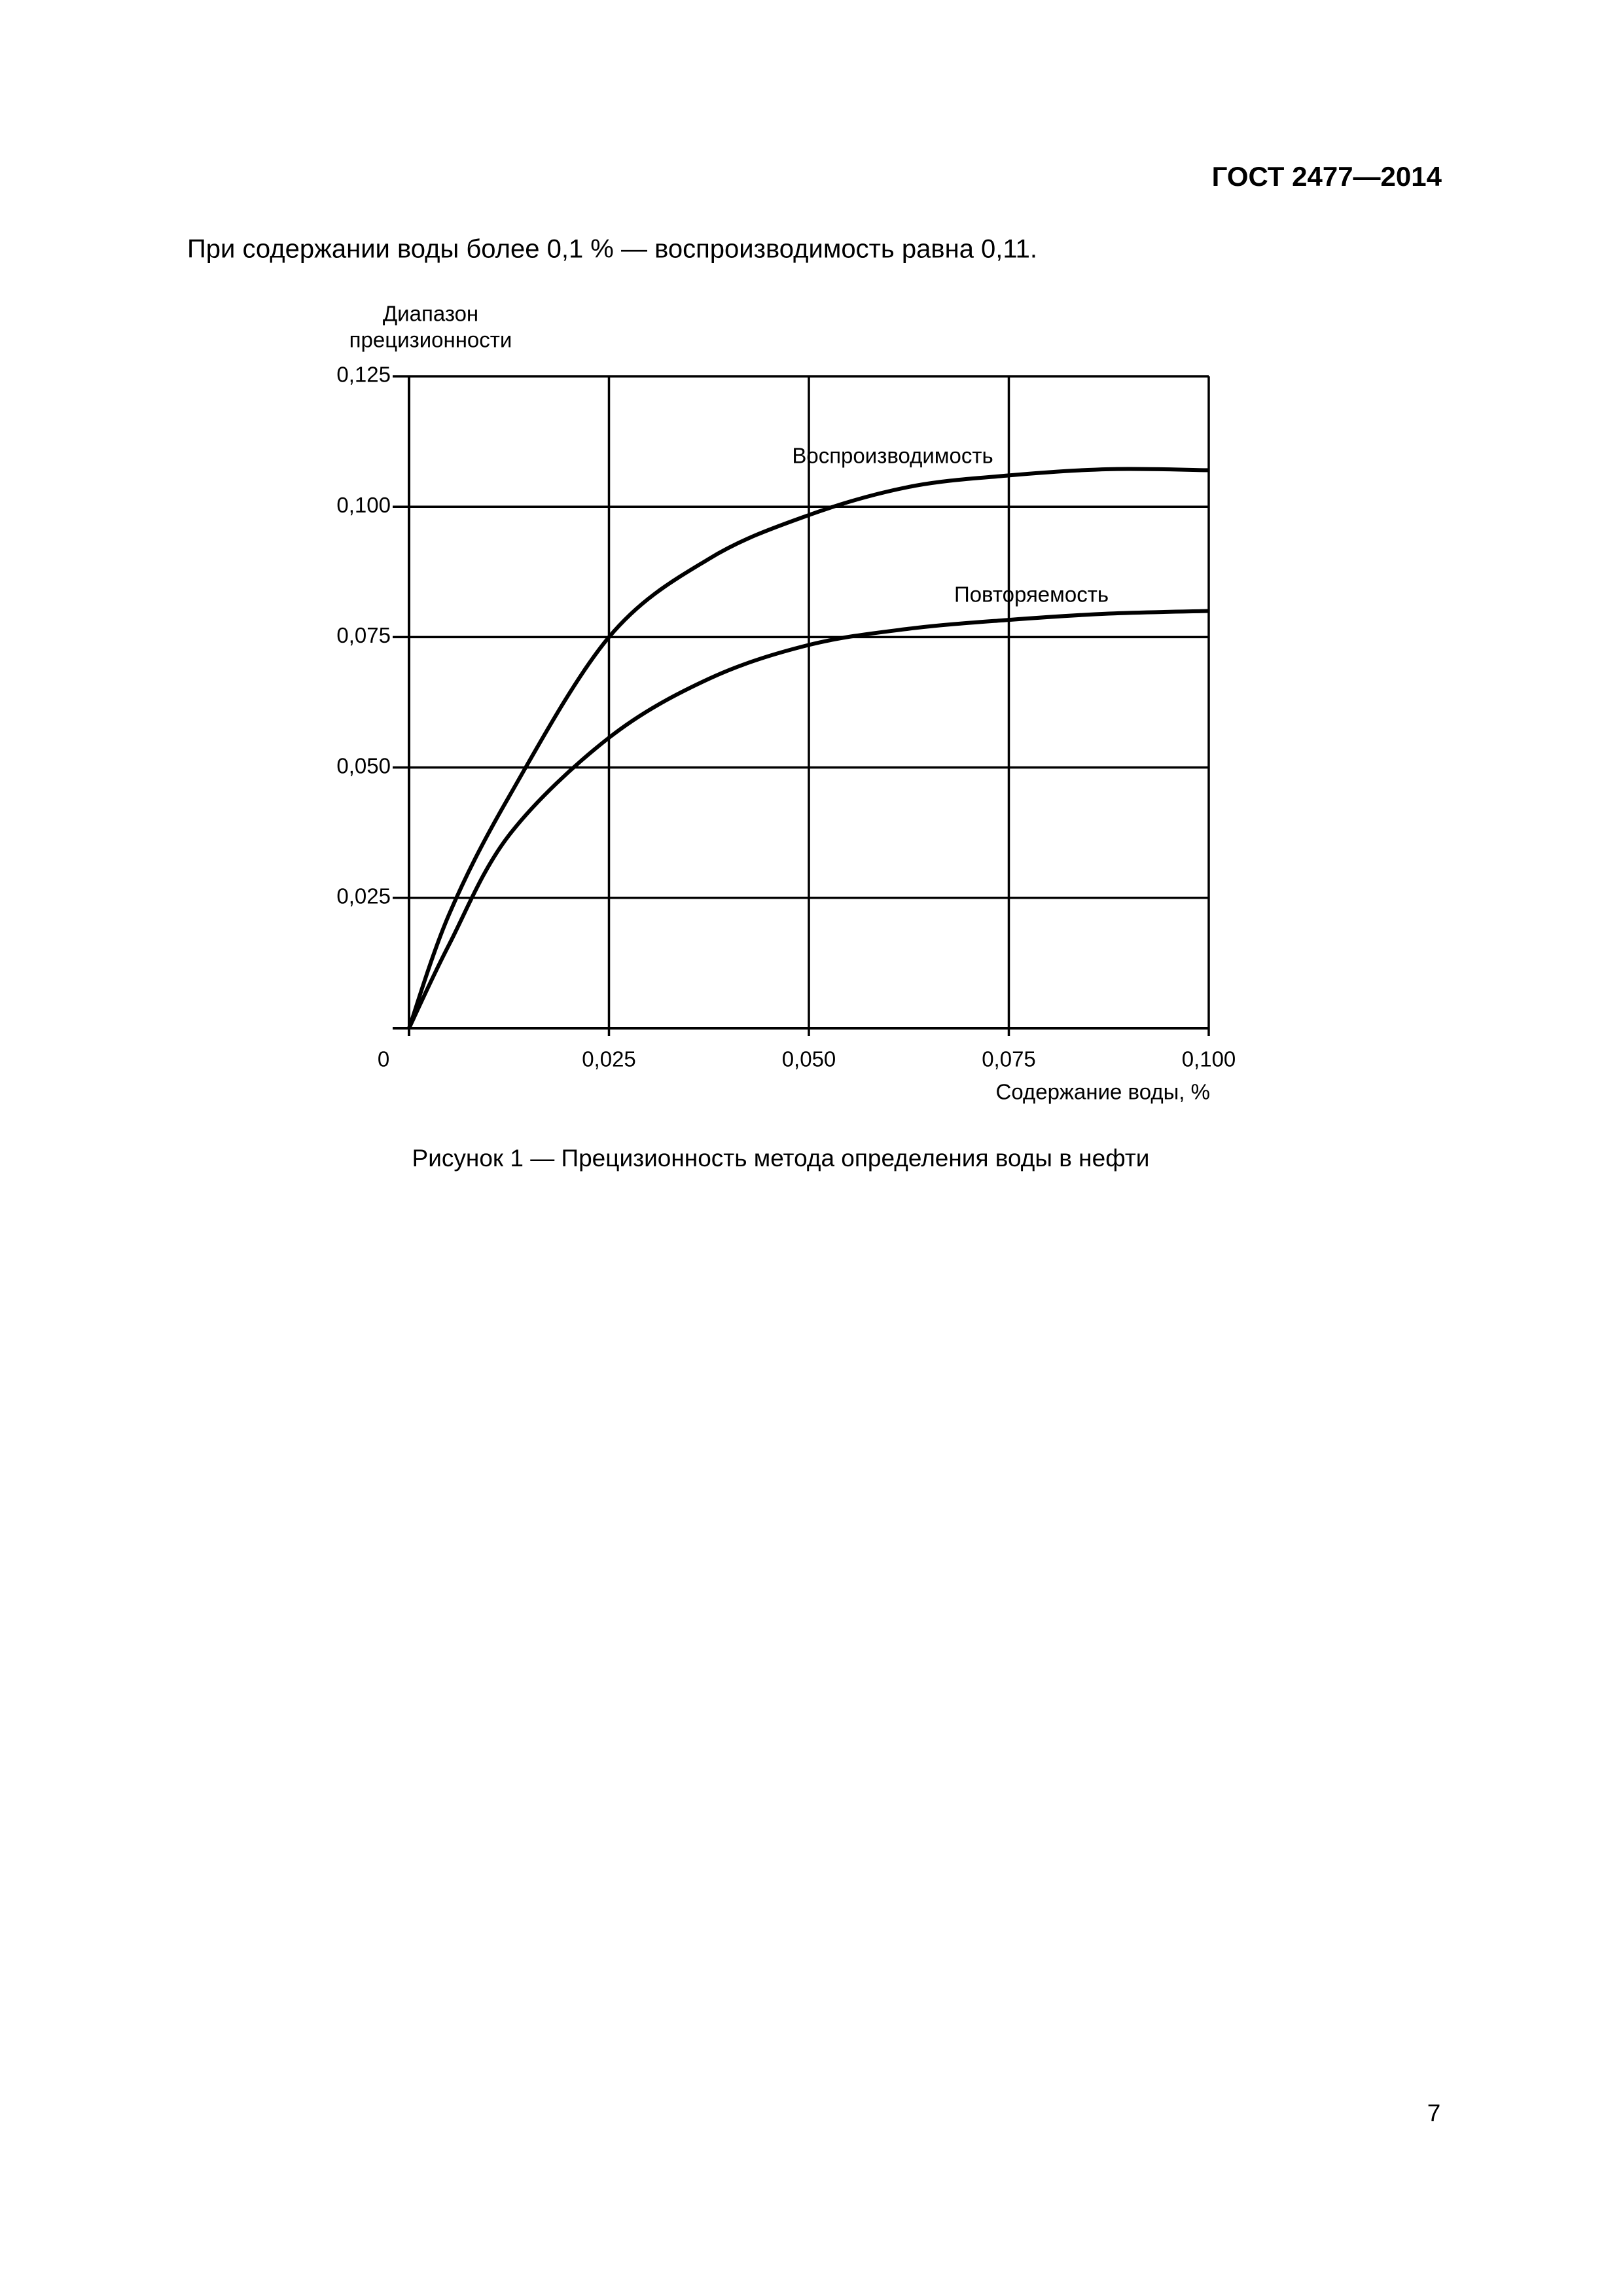 The height and width of the screenshot is (2296, 1623). I want to click on y-axis-label: Диапазон, so click(430, 314).